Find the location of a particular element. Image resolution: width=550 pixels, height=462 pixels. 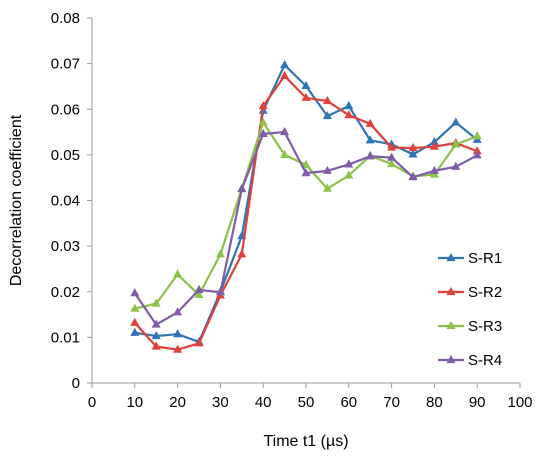

legend-label: S-R3 is located at coordinates (485, 326).